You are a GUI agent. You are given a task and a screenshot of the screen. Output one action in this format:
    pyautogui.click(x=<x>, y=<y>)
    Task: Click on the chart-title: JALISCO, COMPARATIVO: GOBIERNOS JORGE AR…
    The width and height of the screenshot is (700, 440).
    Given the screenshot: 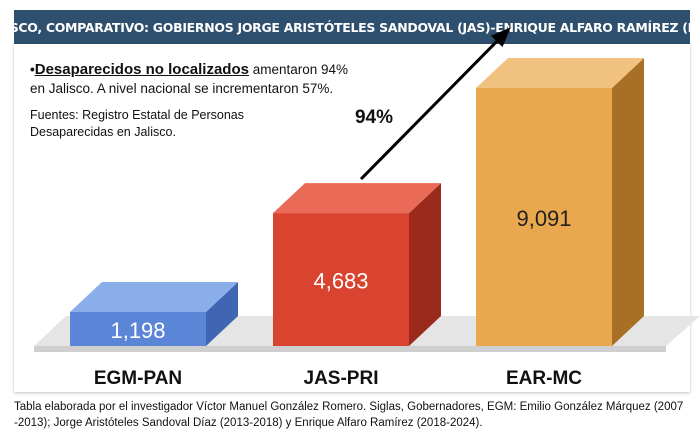 What is the action you would take?
    pyautogui.click(x=352, y=27)
    